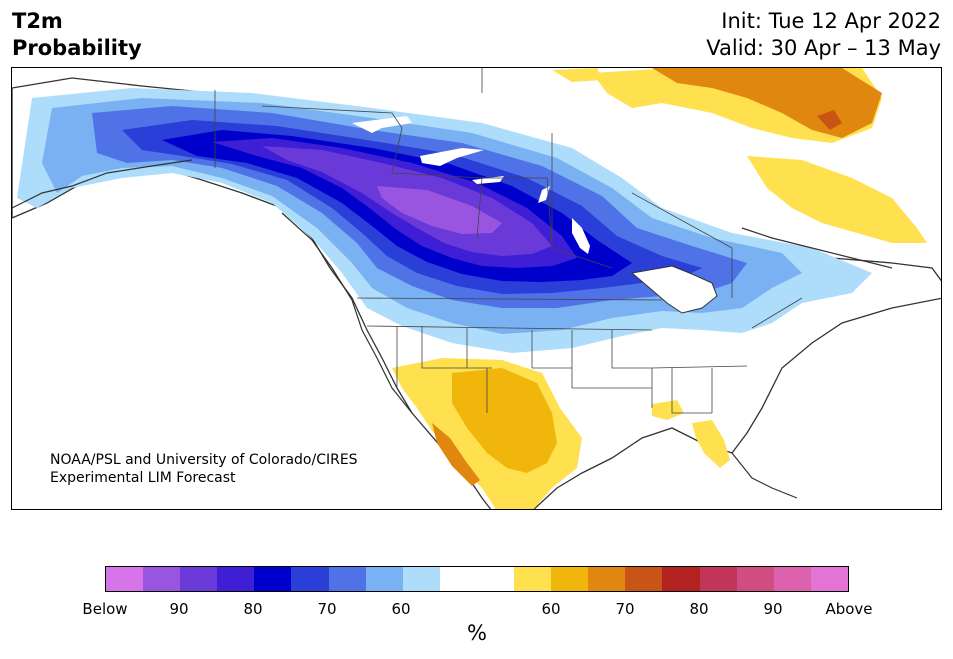 Image resolution: width=953 pixels, height=659 pixels. What do you see at coordinates (829, 120) in the screenshot?
I see `above-80-greenland-spot` at bounding box center [829, 120].